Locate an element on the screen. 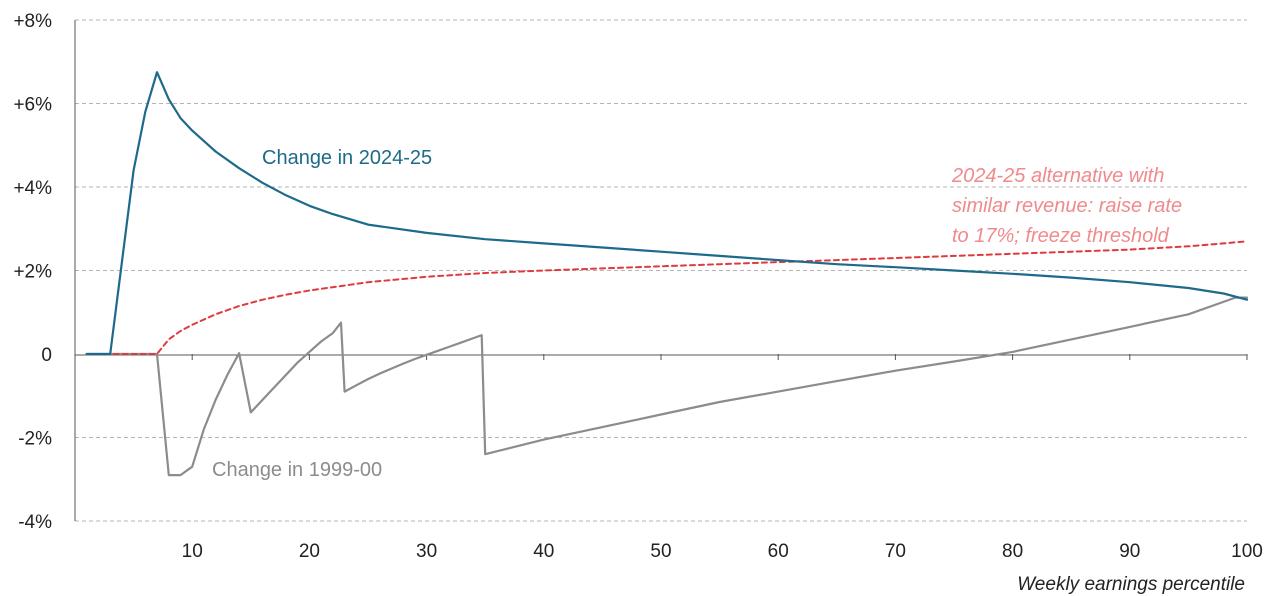  y-tick-label: +6% is located at coordinates (32, 105).